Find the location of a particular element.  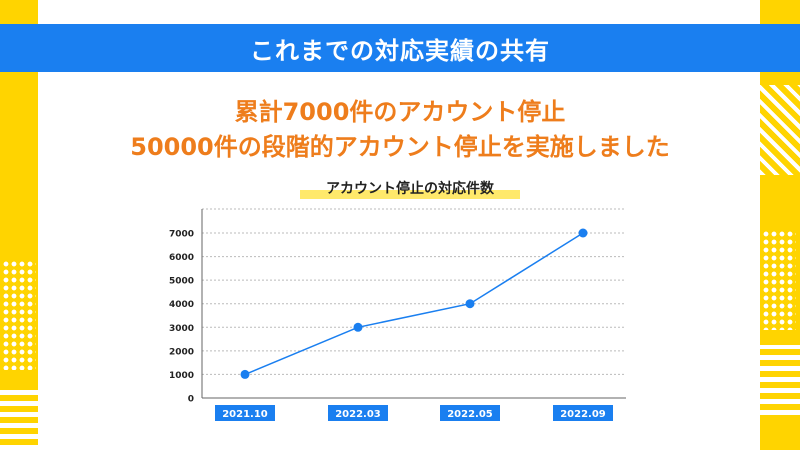

title-banner: これまでの対応実績の共有 is located at coordinates (400, 48).